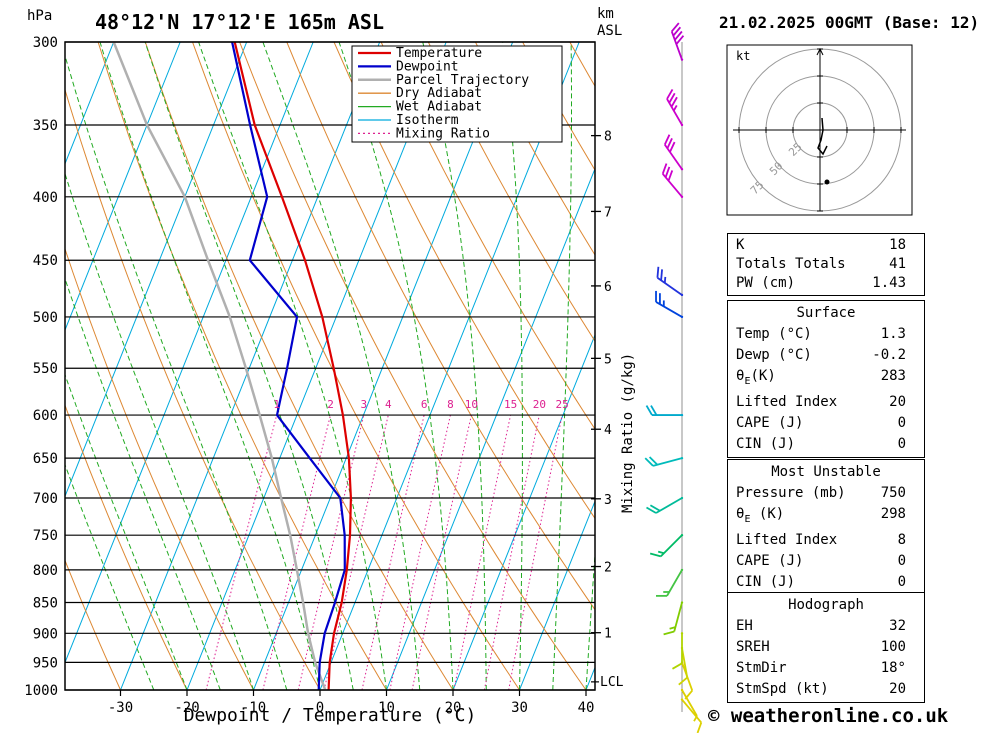 The width and height of the screenshot is (1000, 733). Describe the element at coordinates (828, 716) in the screenshot. I see `copyright: © weatheronline.co.uk` at that location.